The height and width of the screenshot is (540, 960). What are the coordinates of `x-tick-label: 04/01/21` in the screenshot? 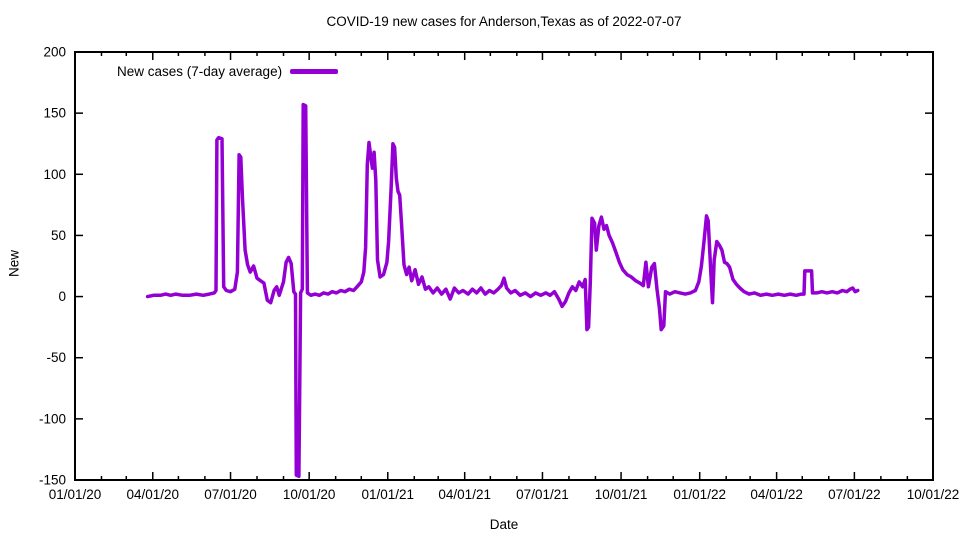 It's located at (464, 494).